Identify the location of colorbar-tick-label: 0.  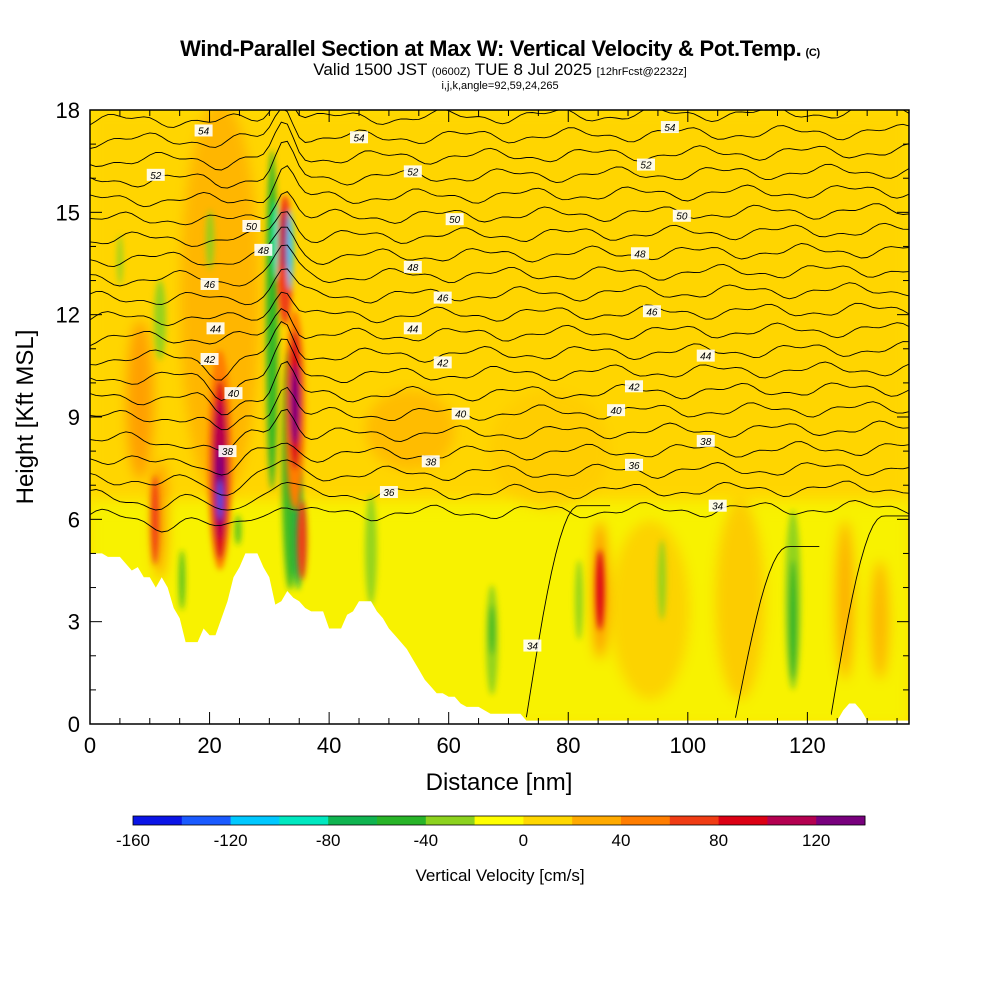
(523, 840).